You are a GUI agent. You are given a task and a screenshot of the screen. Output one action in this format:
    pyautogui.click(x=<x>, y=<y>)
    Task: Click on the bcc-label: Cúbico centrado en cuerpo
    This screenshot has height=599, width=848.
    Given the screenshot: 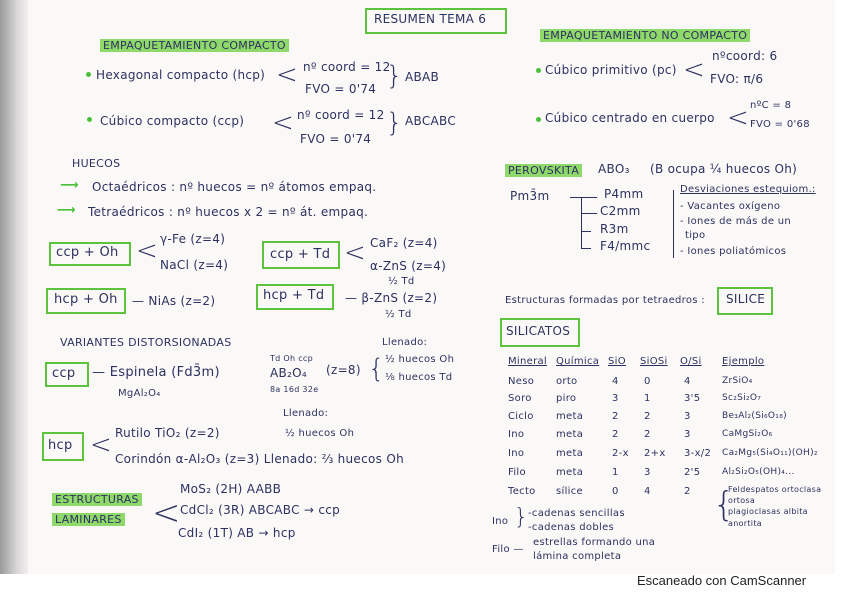 What is the action you would take?
    pyautogui.click(x=630, y=118)
    